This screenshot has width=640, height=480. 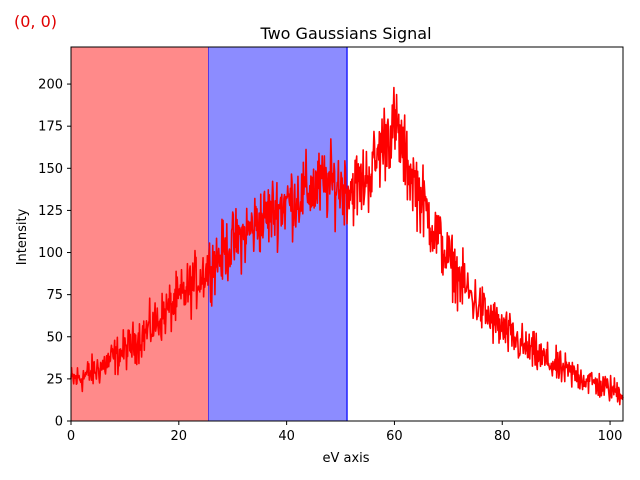 What do you see at coordinates (50, 169) in the screenshot?
I see `y-tick-label-150: 150` at bounding box center [50, 169].